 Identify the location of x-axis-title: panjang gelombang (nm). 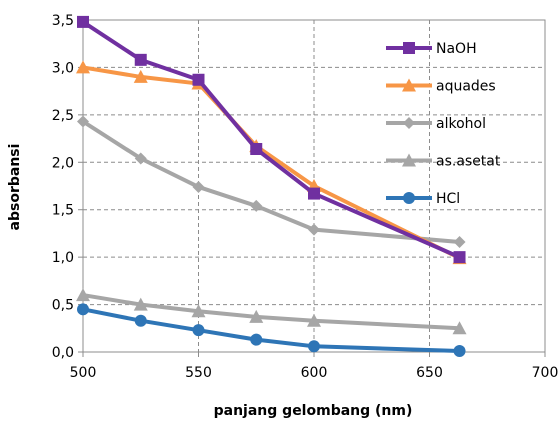
(313, 411).